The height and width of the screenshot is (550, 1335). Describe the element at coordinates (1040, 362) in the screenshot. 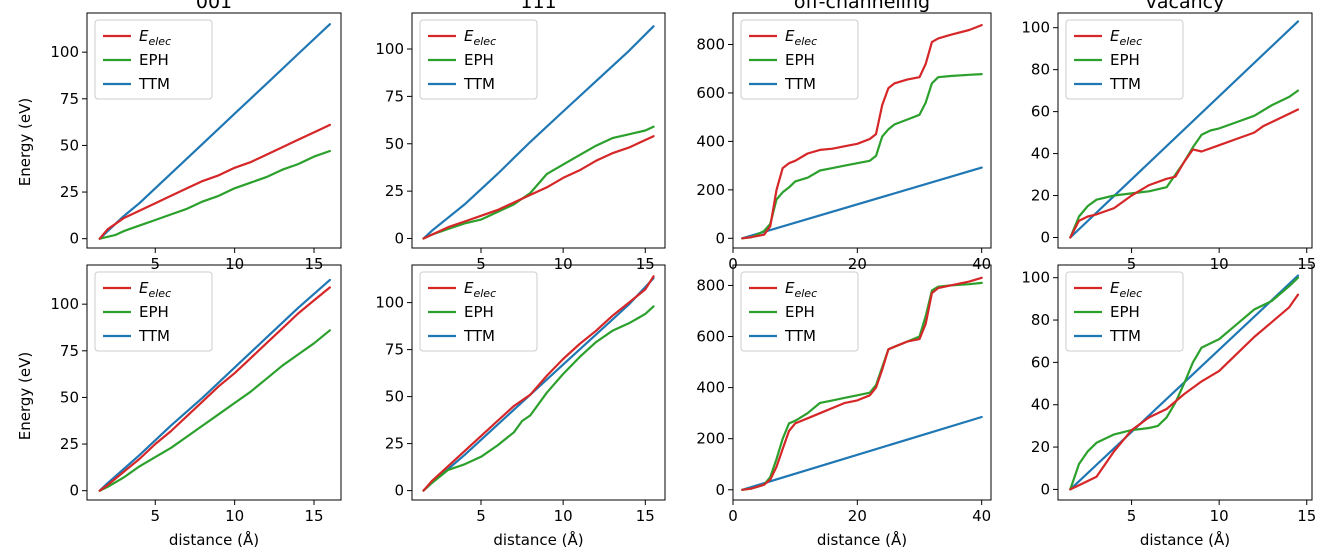

I see `y-tick-label: 60` at that location.